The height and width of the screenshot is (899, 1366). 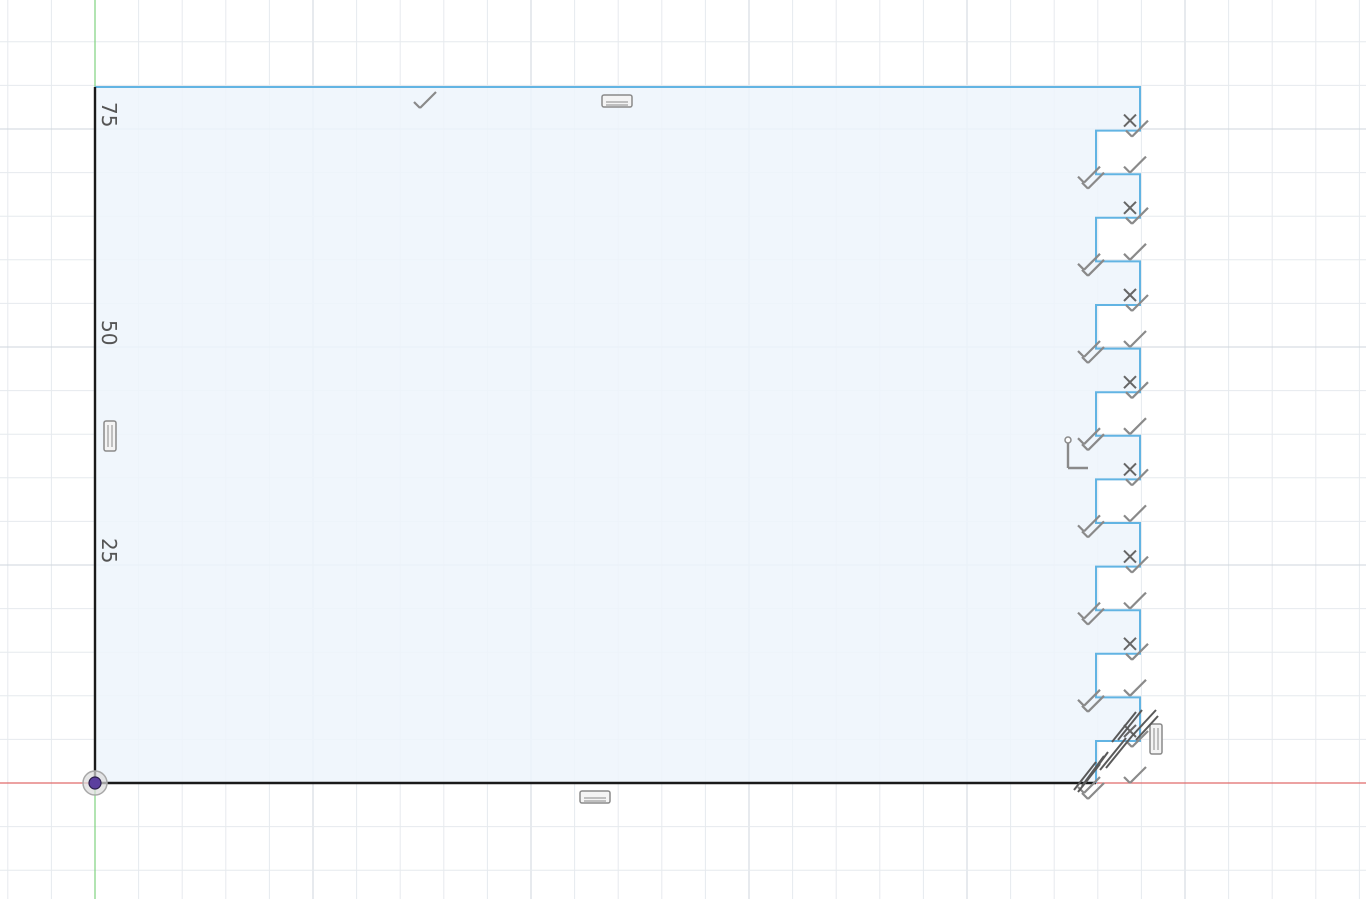 What do you see at coordinates (109, 550) in the screenshot?
I see `axis-label-25: 25` at bounding box center [109, 550].